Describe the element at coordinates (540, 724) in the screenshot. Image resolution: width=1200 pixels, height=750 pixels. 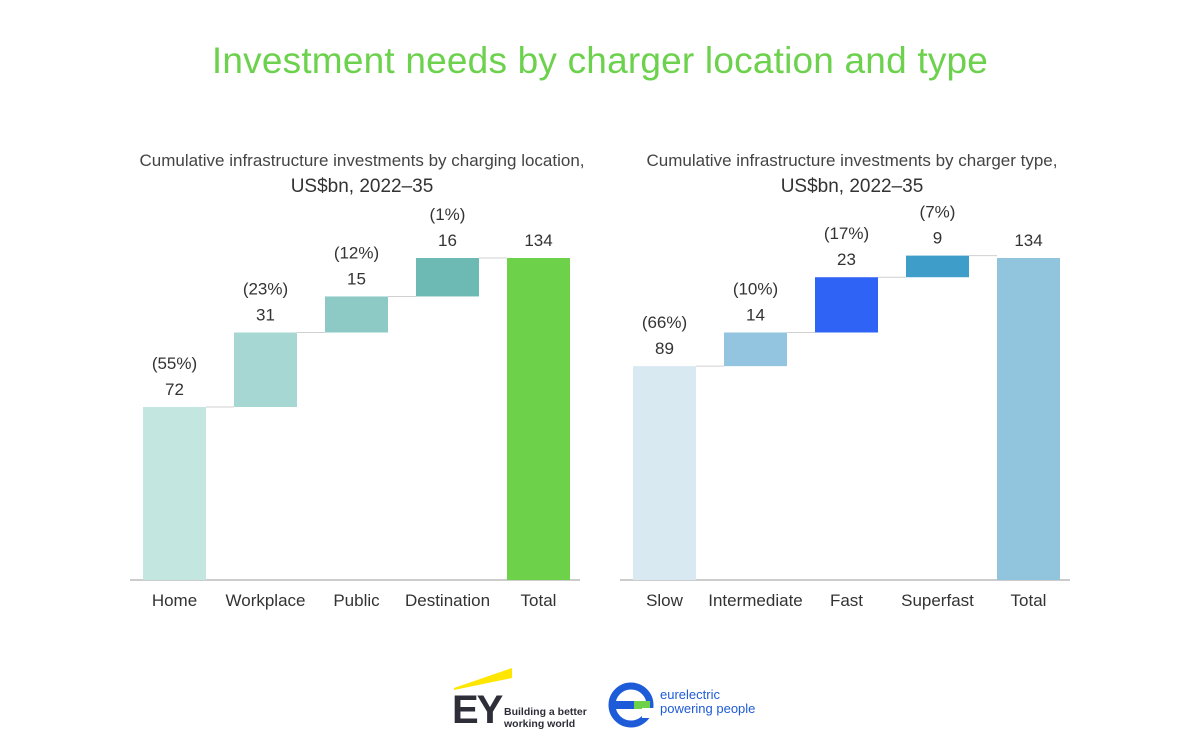
I see `ey-tagline-line: working world` at that location.